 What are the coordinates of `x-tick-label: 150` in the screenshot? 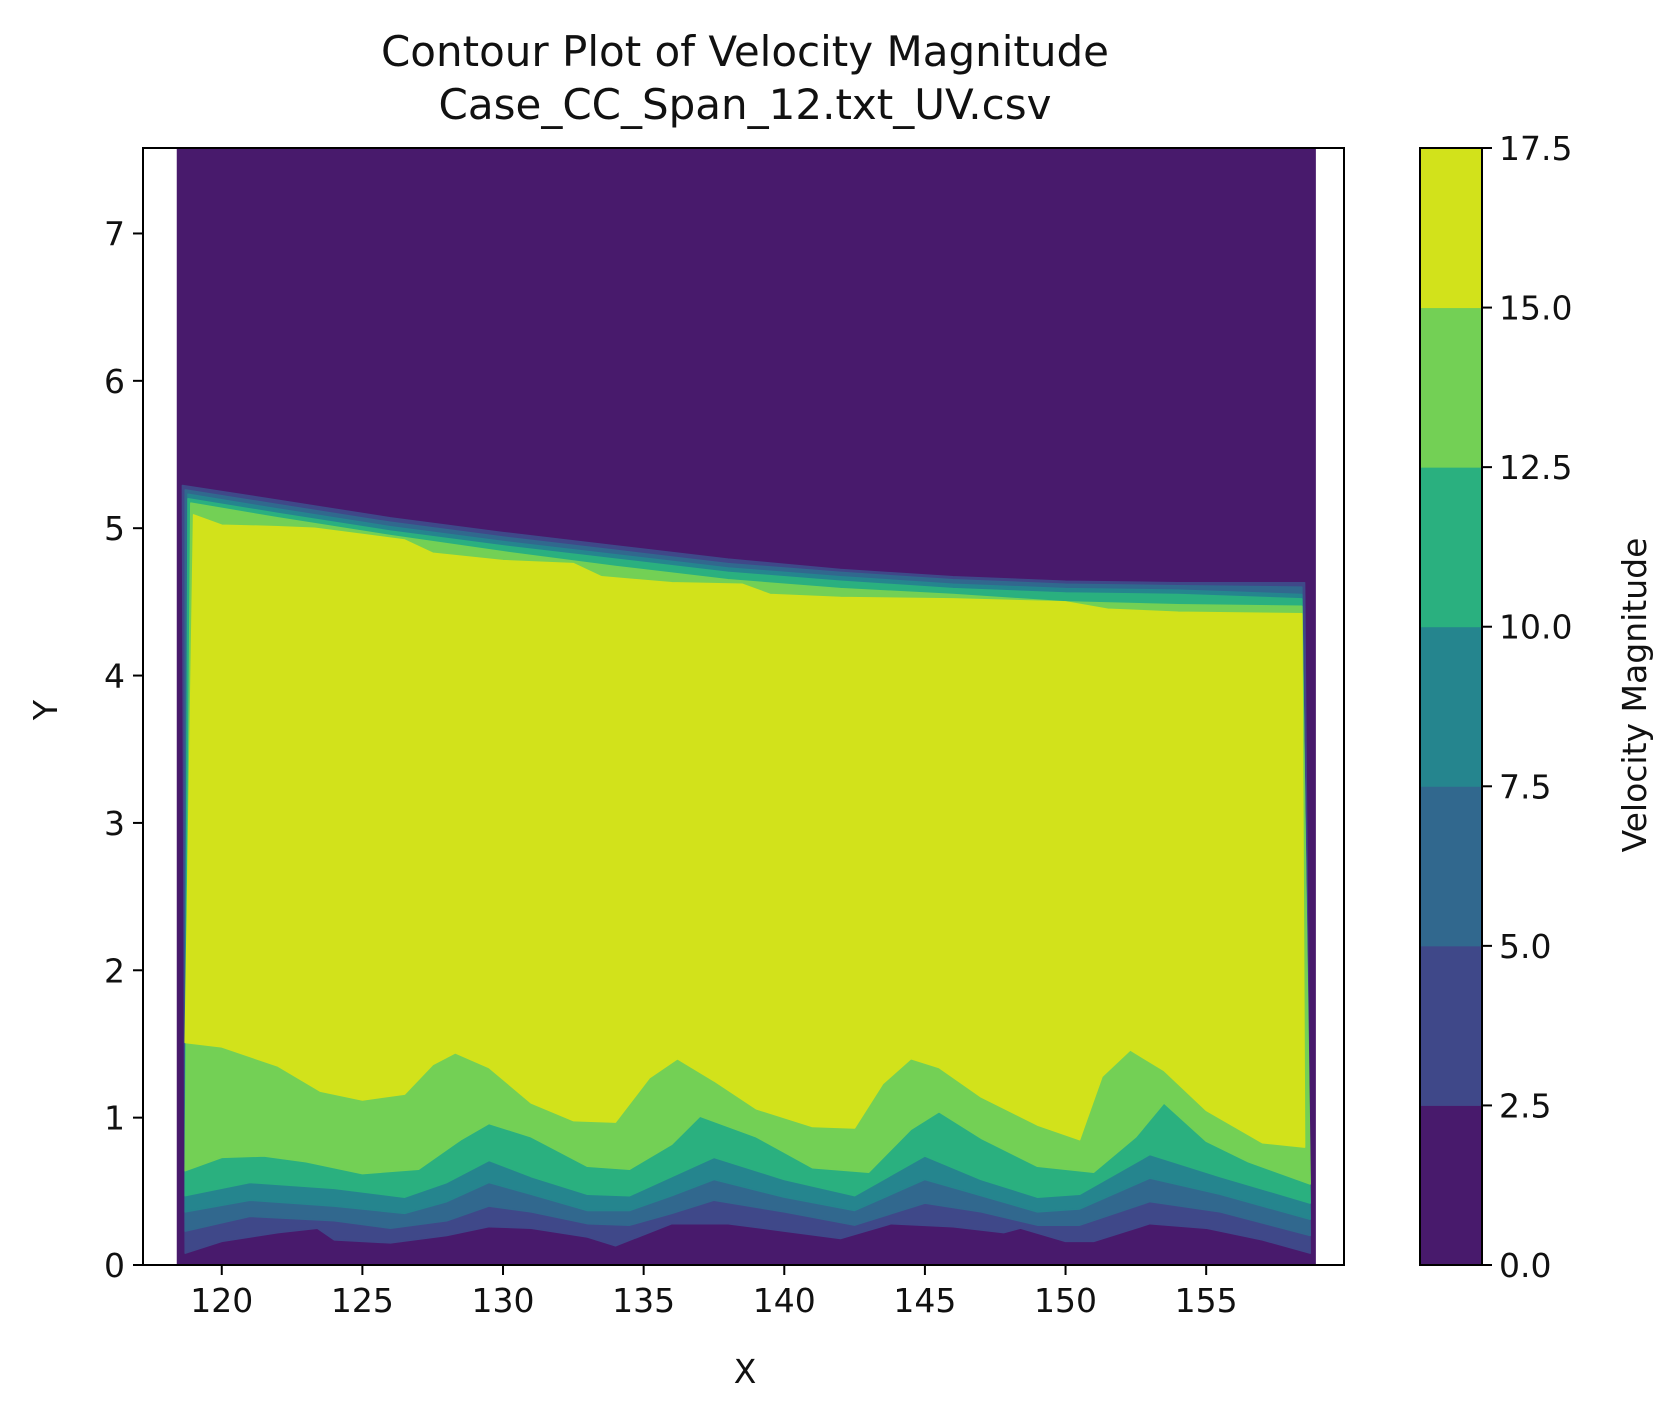 It's located at (1065, 1300).